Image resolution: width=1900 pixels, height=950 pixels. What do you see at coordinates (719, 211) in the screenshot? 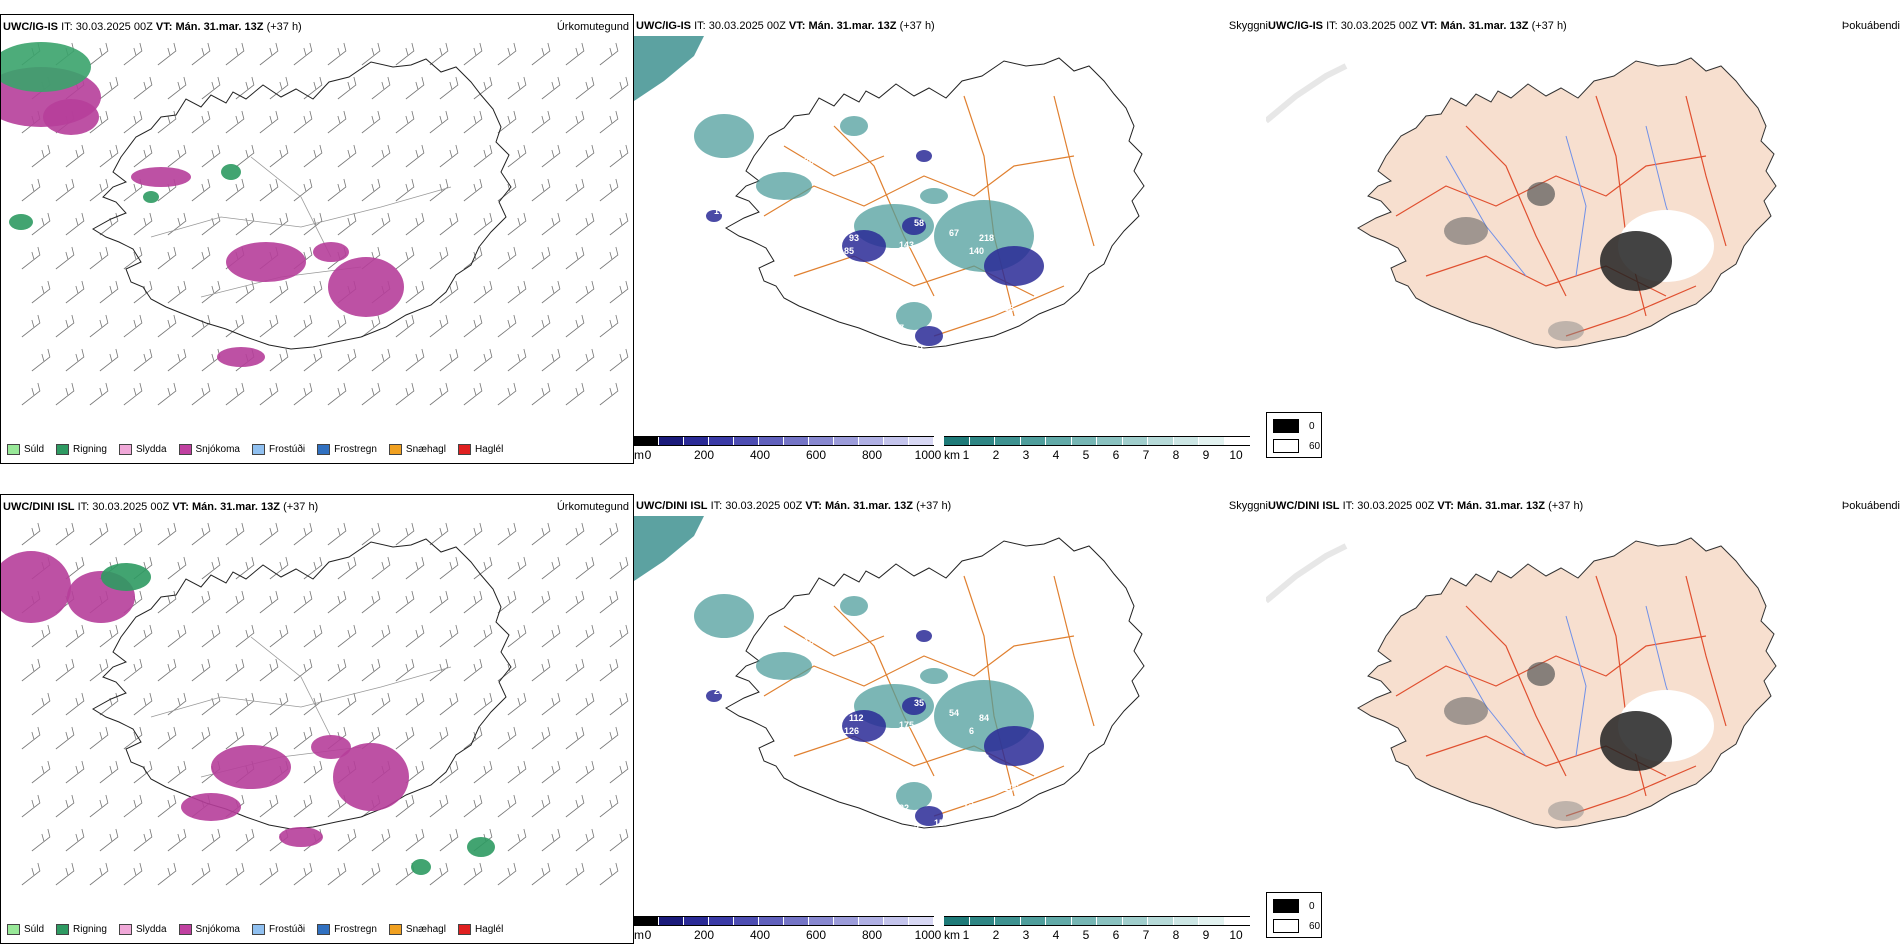
I see `ceiling-value: 17` at bounding box center [719, 211].